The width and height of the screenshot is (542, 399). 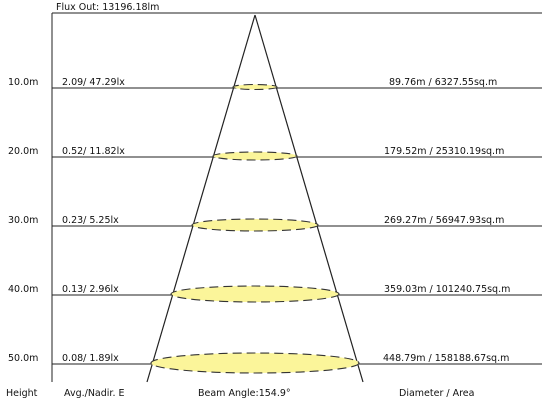 I want to click on diameter-area-value: 448.79m / 158188.67sq.m, so click(x=446, y=358).